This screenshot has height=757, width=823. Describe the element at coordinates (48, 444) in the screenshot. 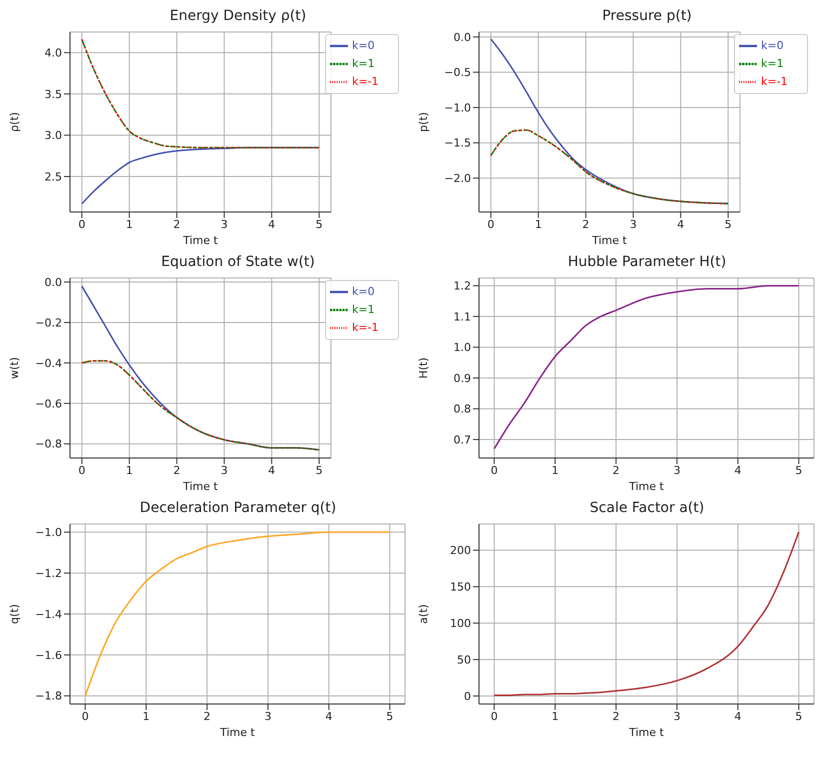

I see `y-tick-label: −0.8` at that location.